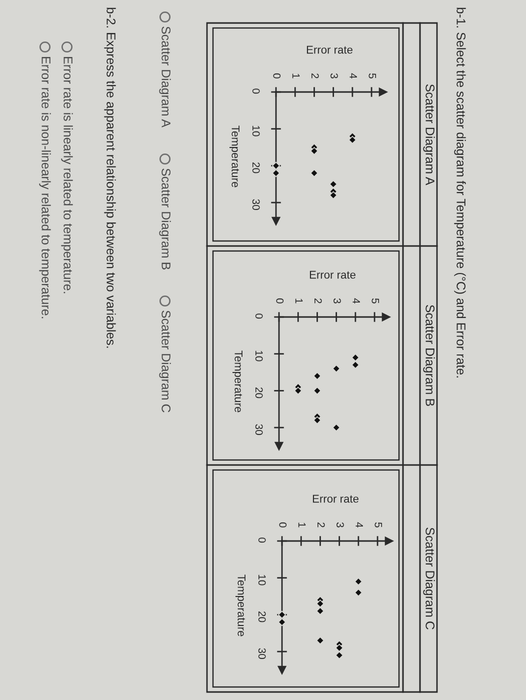 This screenshot has width=526, height=700. I want to click on text: Error rate is non-linearly related to temperature., so click(45, 187).